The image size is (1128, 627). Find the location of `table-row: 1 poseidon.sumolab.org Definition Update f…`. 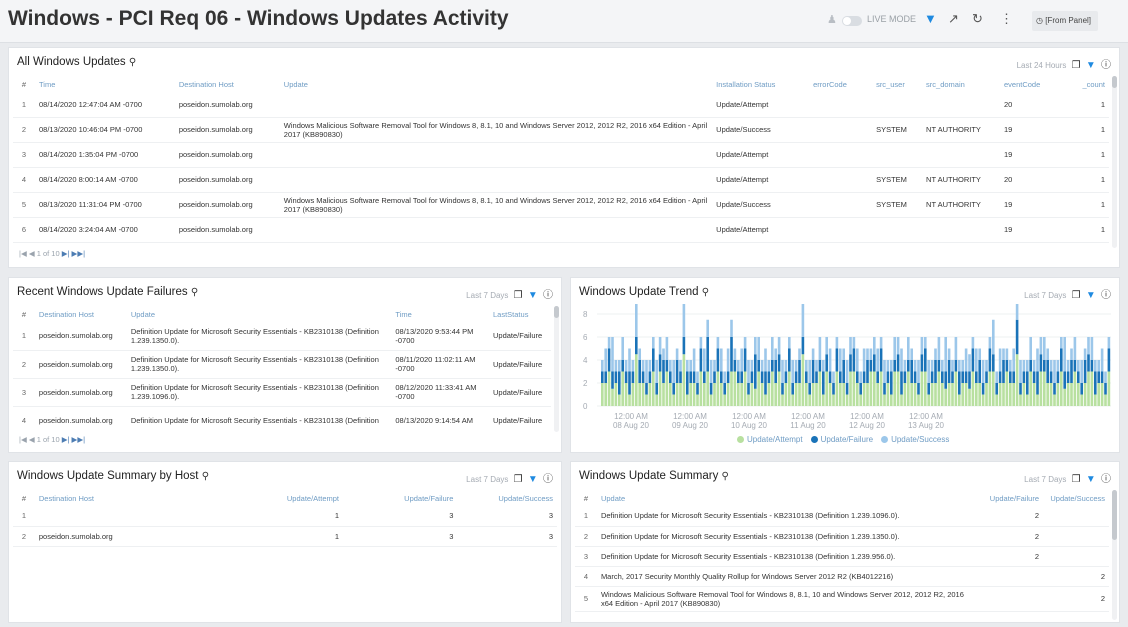

table-row: 1 poseidon.sumolab.org Definition Update f… is located at coordinates (282, 336).